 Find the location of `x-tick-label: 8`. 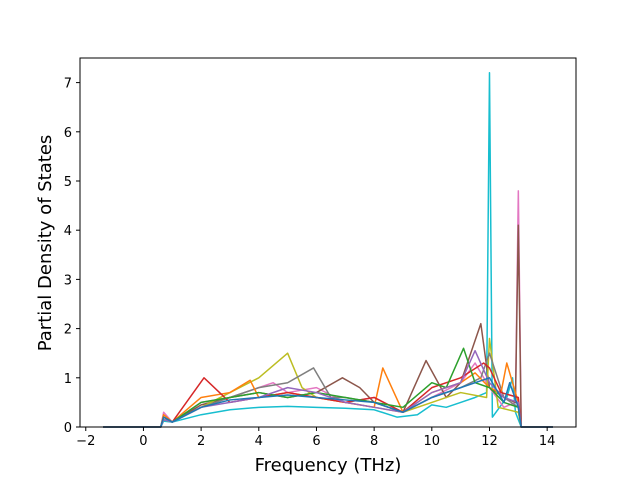

x-tick-label: 8 is located at coordinates (374, 441).